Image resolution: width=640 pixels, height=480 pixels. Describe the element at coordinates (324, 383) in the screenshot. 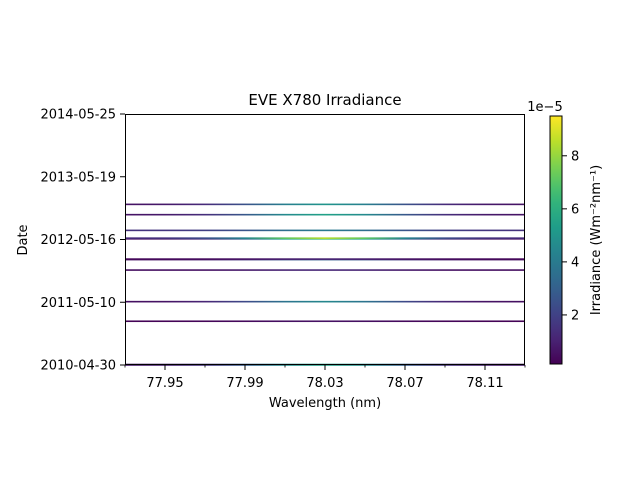

I see `x-tick-label: 78.03` at that location.